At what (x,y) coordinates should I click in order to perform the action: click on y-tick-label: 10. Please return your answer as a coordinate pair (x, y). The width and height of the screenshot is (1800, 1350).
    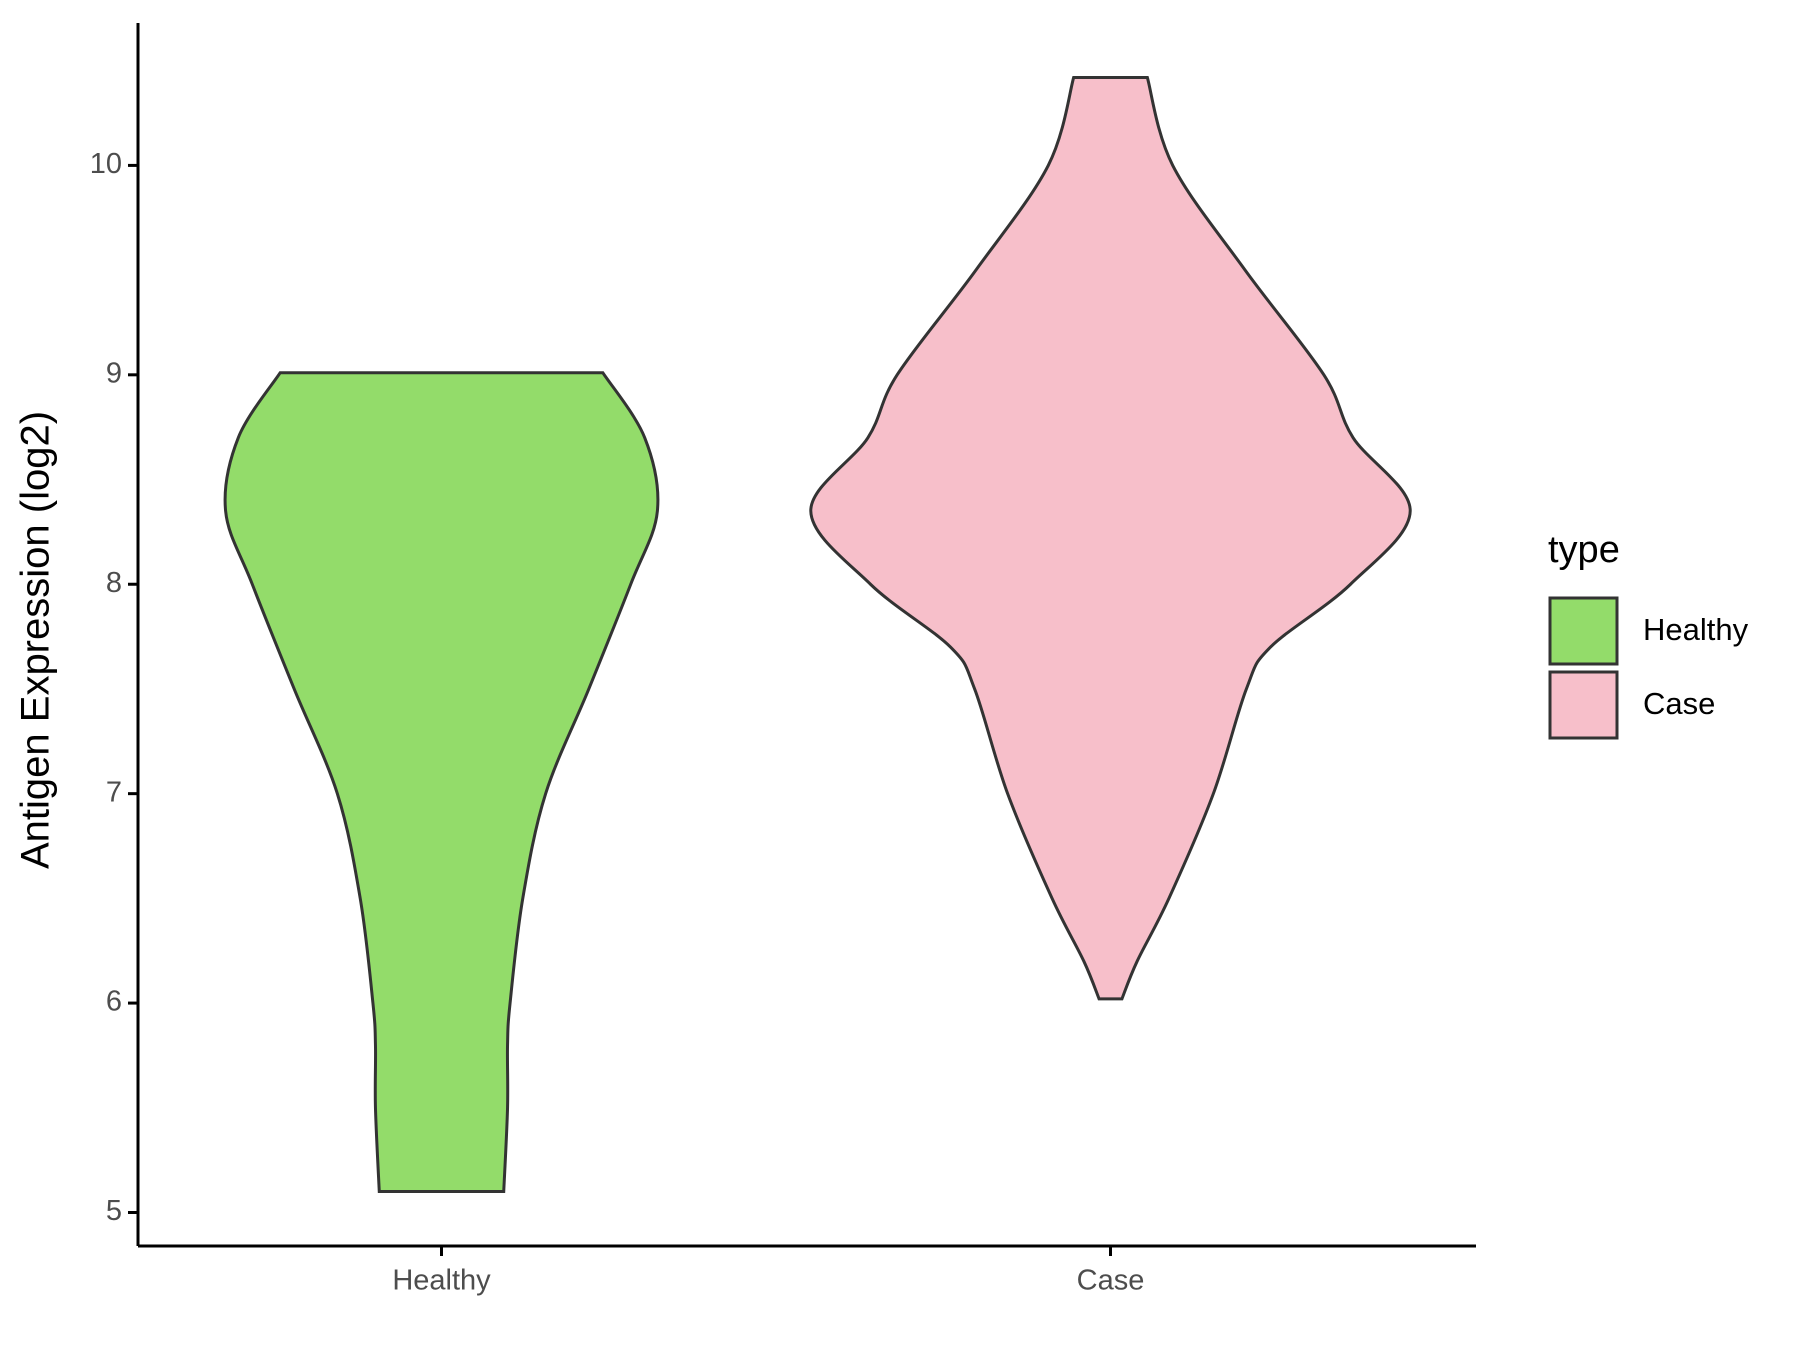
    Looking at the image, I should click on (106, 164).